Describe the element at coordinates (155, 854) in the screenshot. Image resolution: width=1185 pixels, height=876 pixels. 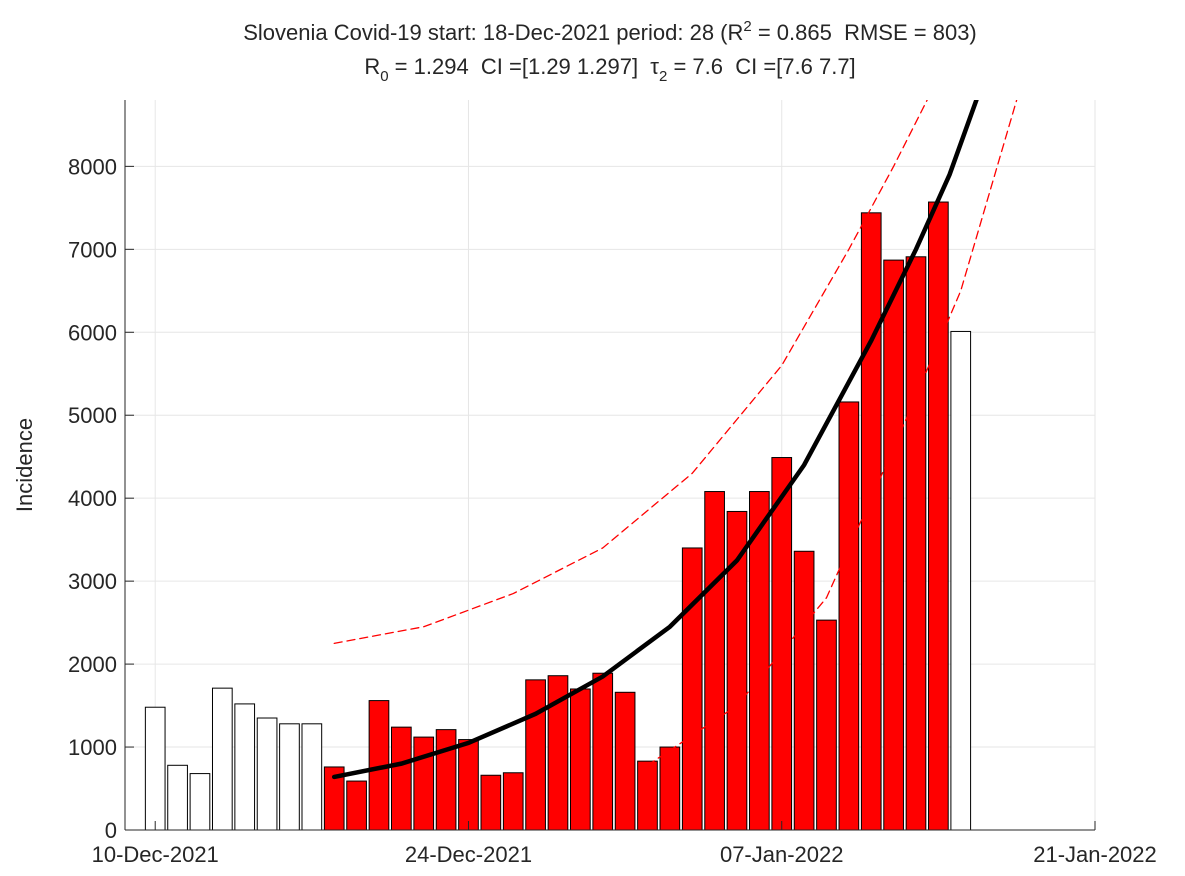
I see `x-tick-label: 10-Dec-2021` at that location.